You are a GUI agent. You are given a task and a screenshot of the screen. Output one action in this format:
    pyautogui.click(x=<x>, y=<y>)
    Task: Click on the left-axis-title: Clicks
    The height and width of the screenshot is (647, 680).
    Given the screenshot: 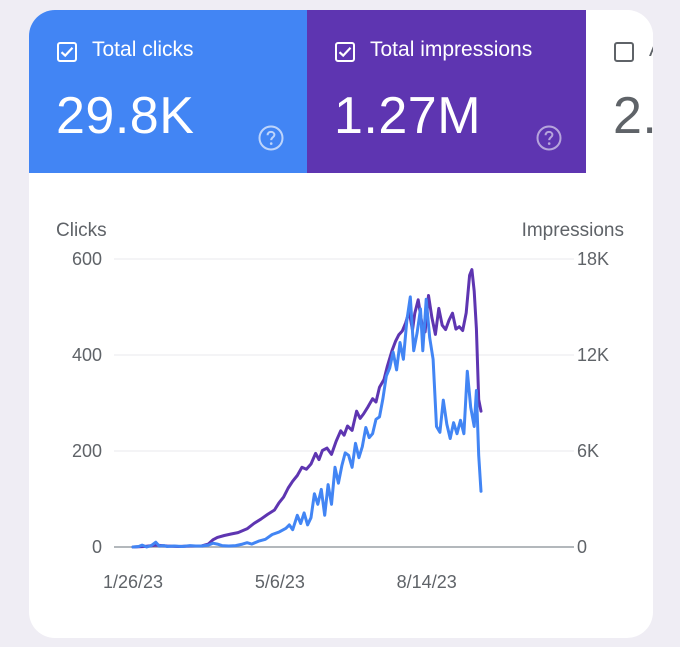 What is the action you would take?
    pyautogui.click(x=81, y=230)
    